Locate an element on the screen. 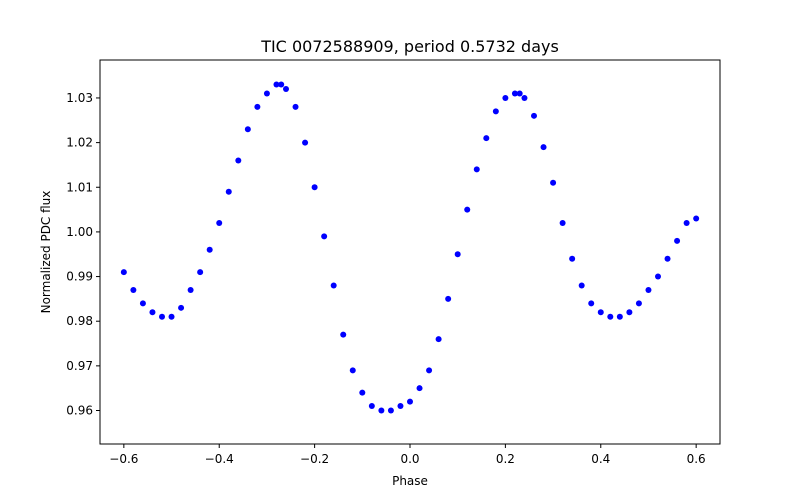 This screenshot has height=500, width=800. chart-title: TIC 0072588909, period 0.5732 days is located at coordinates (409, 46).